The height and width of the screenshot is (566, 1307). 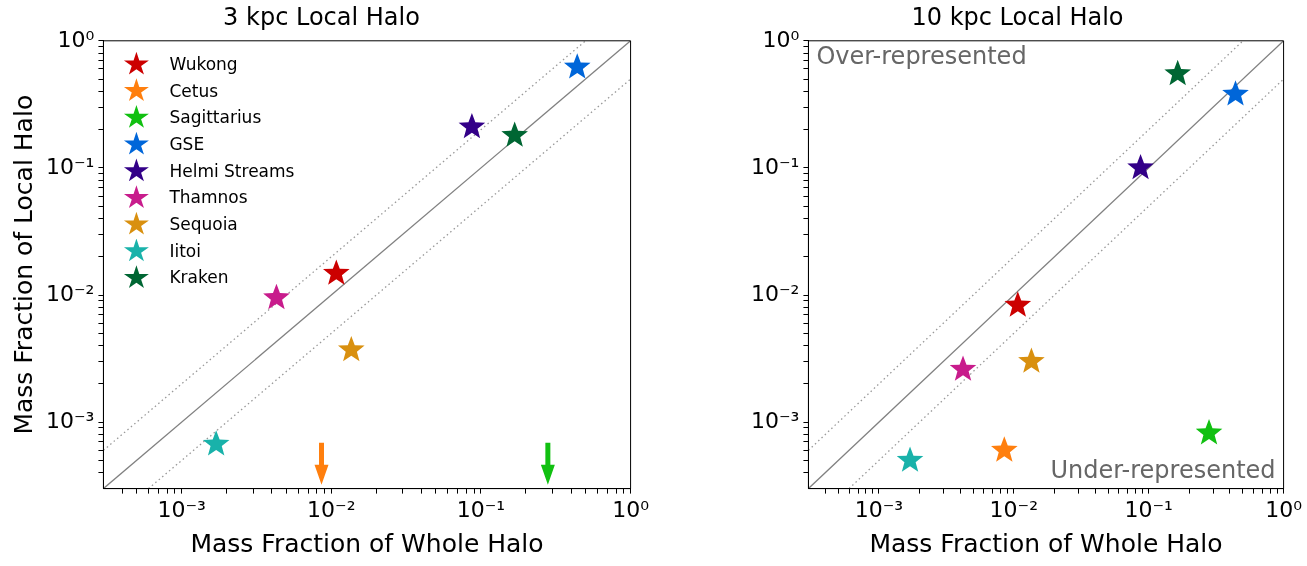 I want to click on legend-label: Kraken, so click(x=199, y=278).